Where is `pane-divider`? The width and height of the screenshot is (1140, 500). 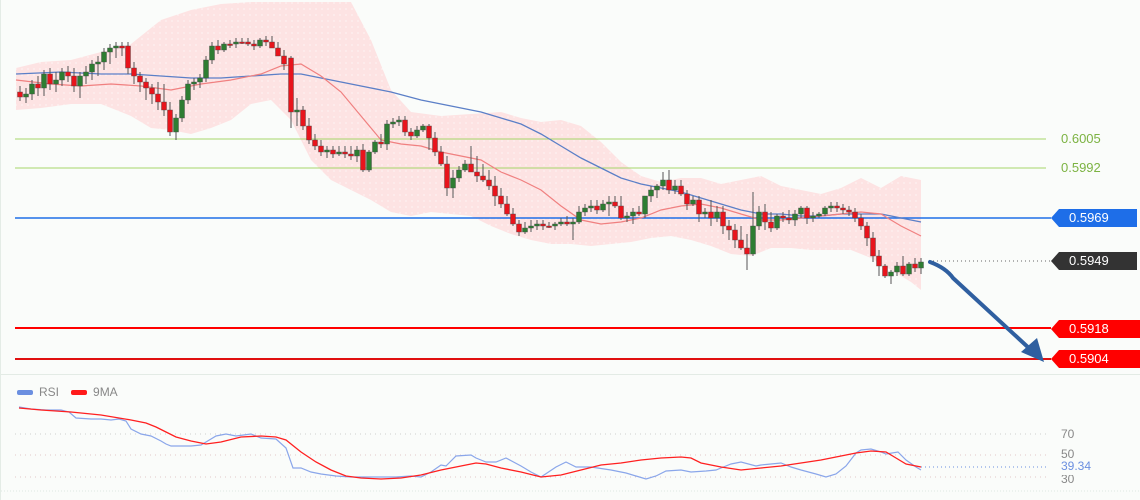 pane-divider is located at coordinates (570, 374).